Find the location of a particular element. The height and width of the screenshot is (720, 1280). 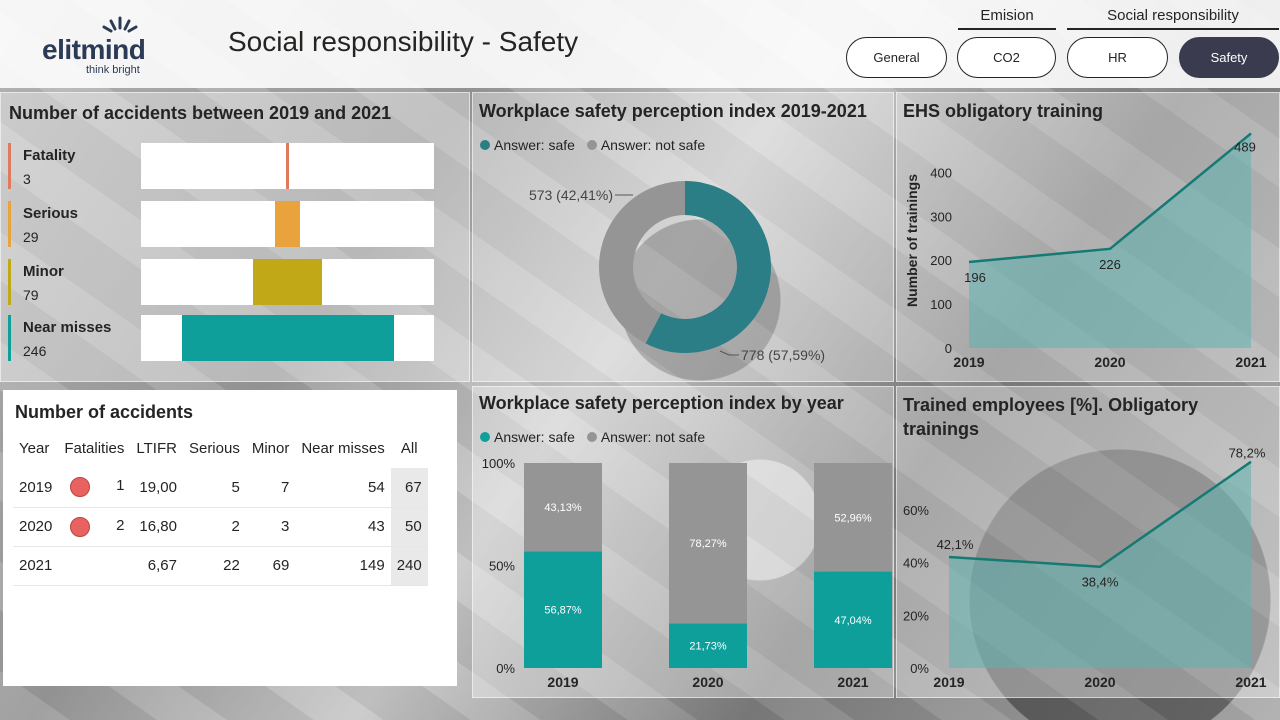

bar-legend-not-safe-swatch is located at coordinates (591, 437).